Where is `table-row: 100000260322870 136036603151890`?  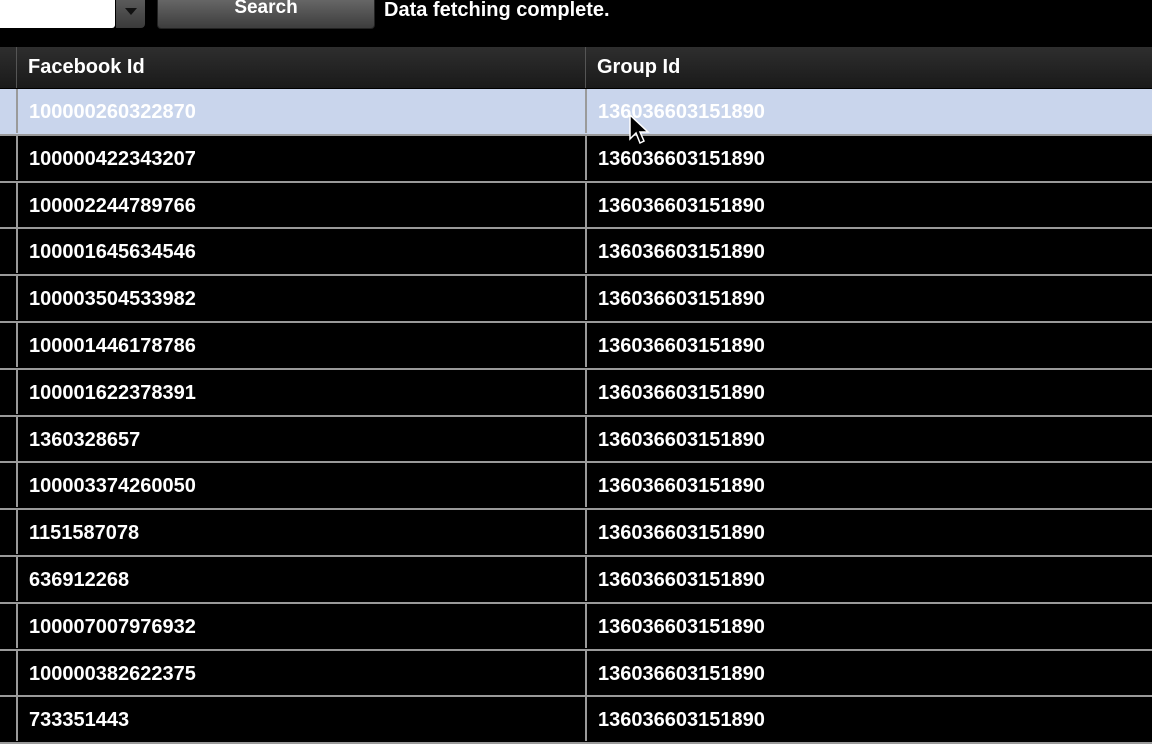 table-row: 100000260322870 136036603151890 is located at coordinates (576, 112).